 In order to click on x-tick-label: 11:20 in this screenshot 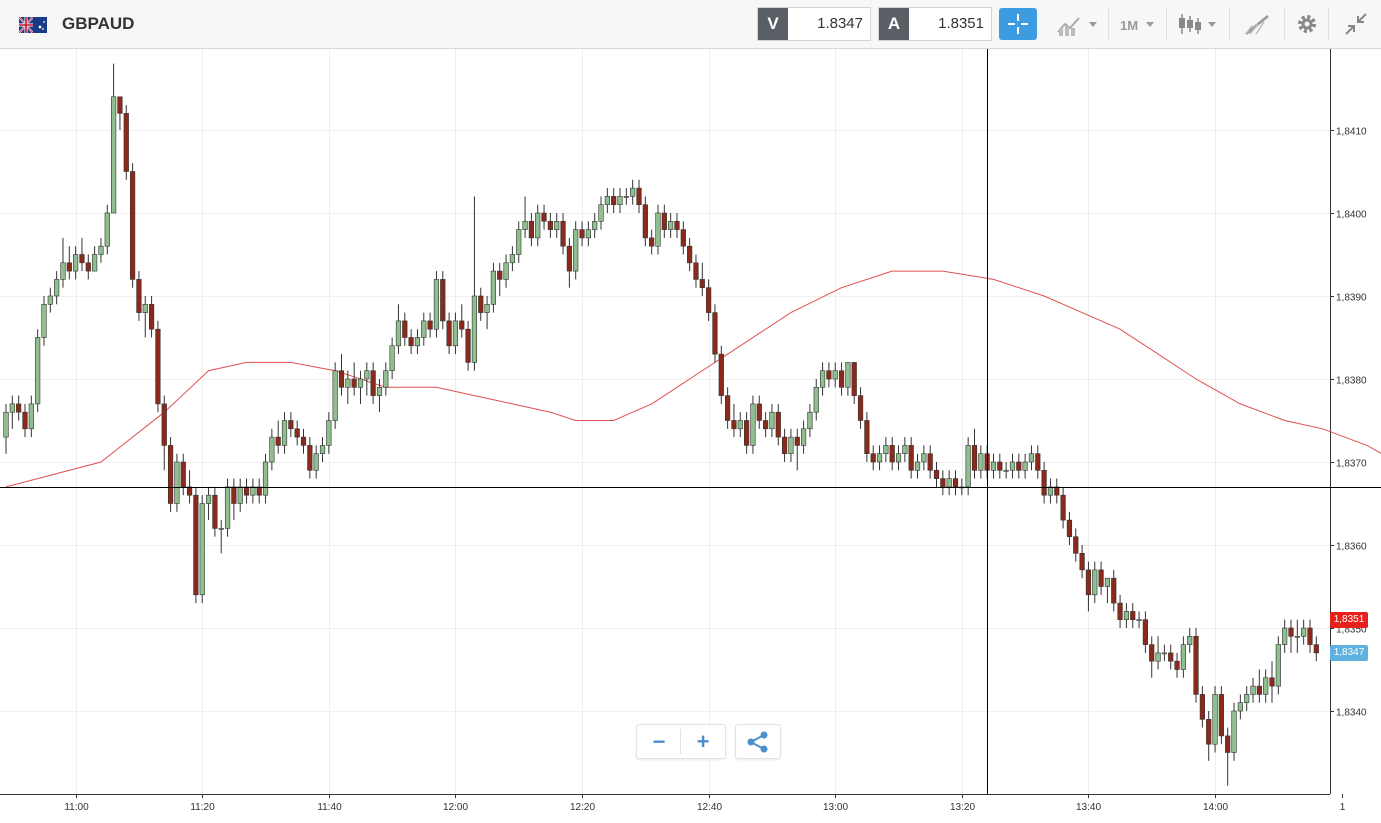, I will do `click(202, 807)`.